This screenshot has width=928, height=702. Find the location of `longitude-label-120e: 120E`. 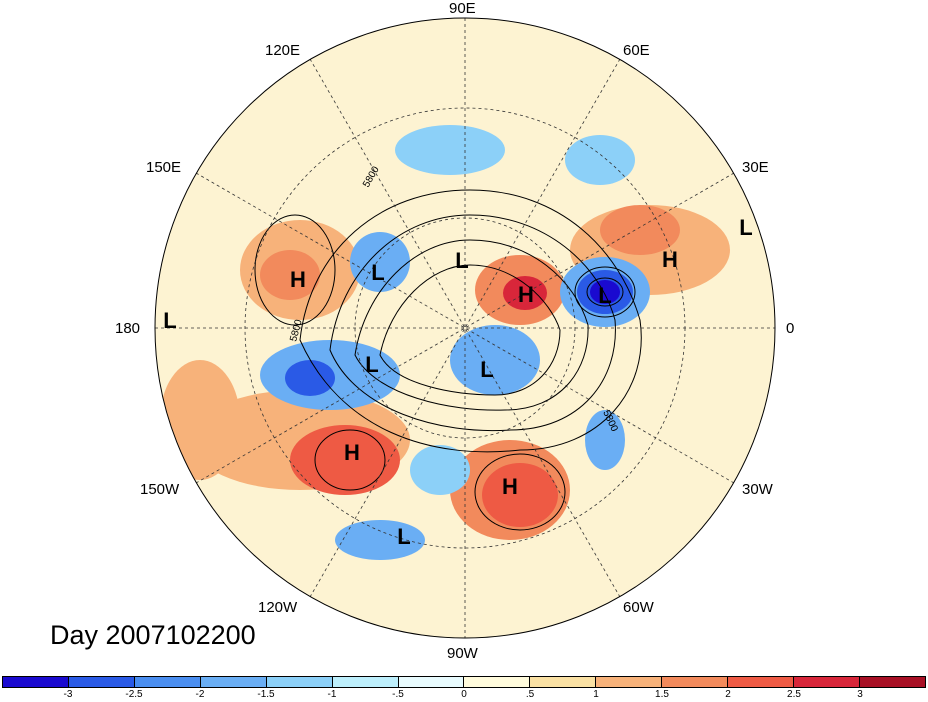

longitude-label-120e: 120E is located at coordinates (283, 50).